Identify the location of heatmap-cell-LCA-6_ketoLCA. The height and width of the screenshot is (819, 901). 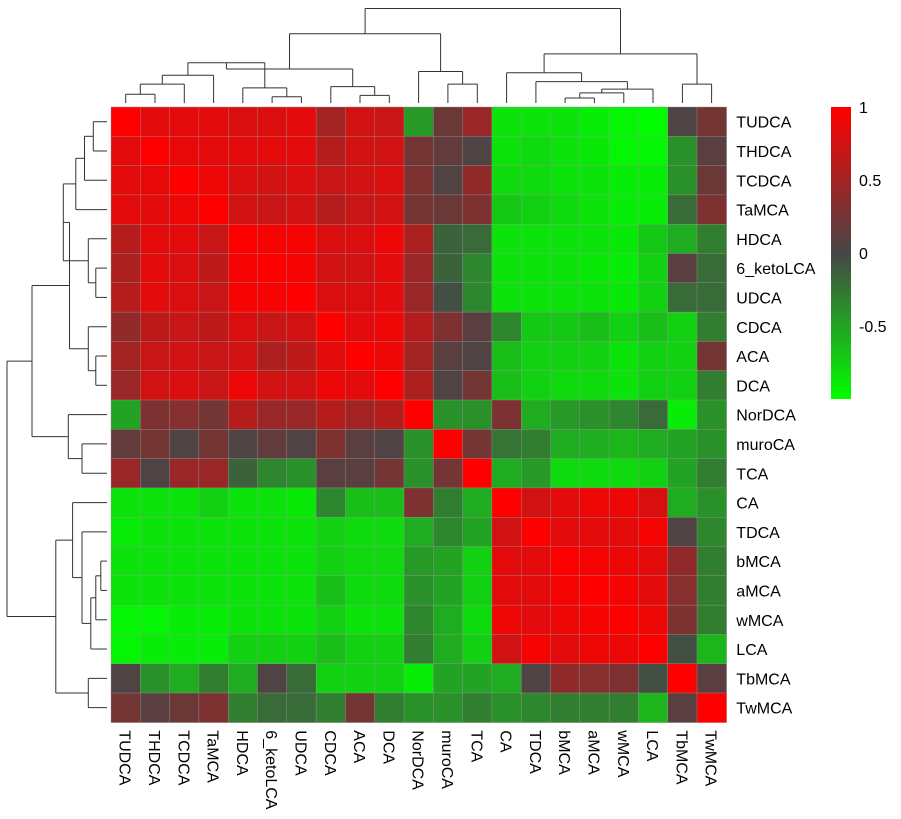
(272, 649).